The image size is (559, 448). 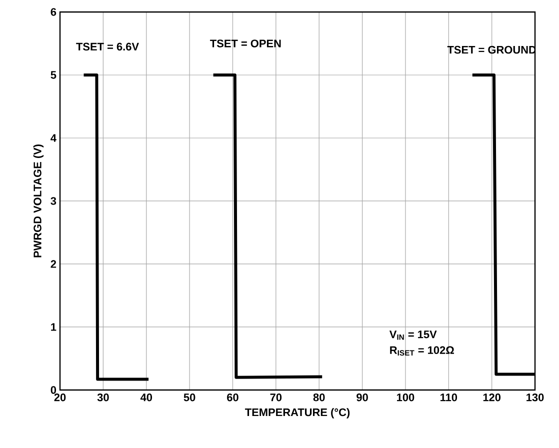 I want to click on y-tick-label: 2, so click(x=53, y=264).